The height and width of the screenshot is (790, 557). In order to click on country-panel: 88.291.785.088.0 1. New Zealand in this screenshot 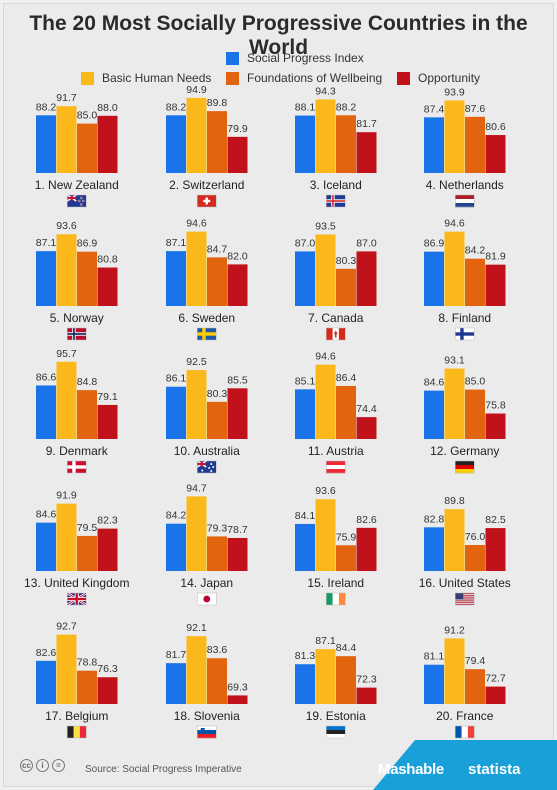, I will do `click(77, 150)`.